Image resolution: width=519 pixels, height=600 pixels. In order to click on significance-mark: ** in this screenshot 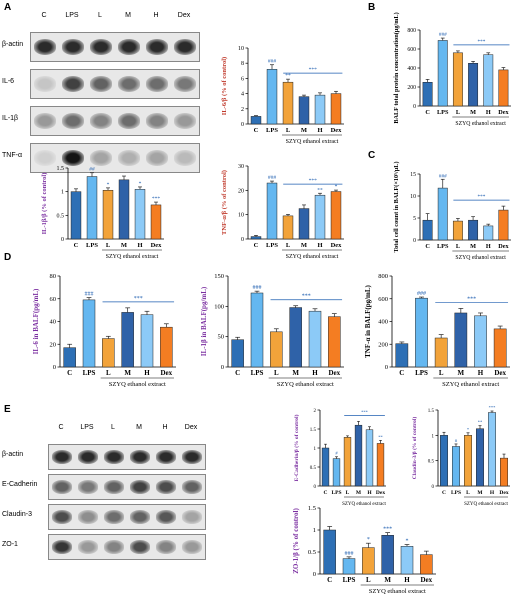, I will do `click(380, 436)`.